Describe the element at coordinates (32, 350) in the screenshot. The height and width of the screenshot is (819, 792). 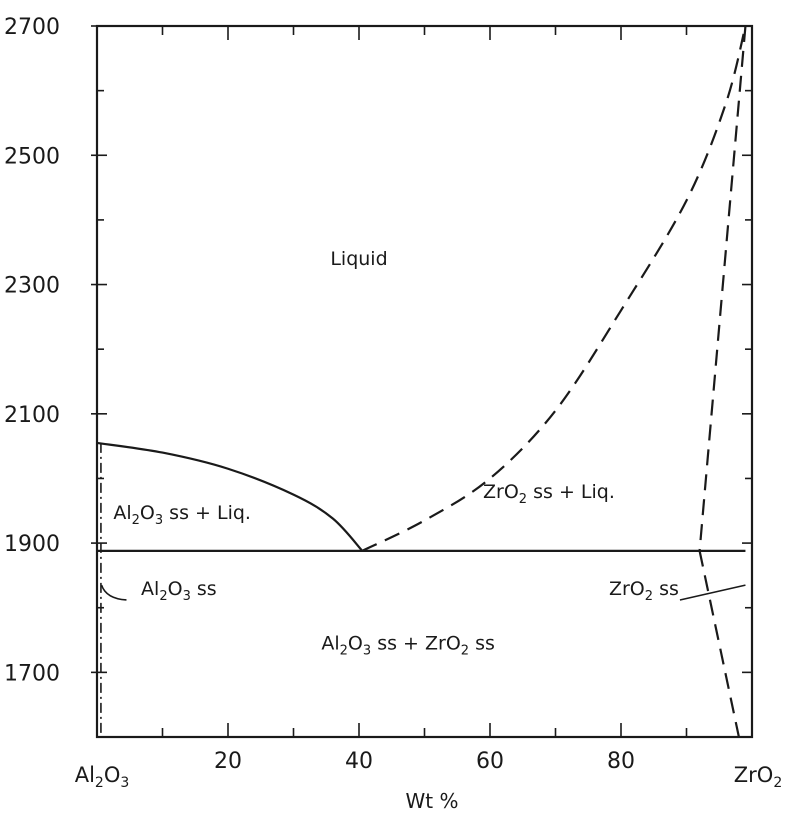
I see `y-tick-labels: 1700 1900 2100 2300 2500 2700` at that location.